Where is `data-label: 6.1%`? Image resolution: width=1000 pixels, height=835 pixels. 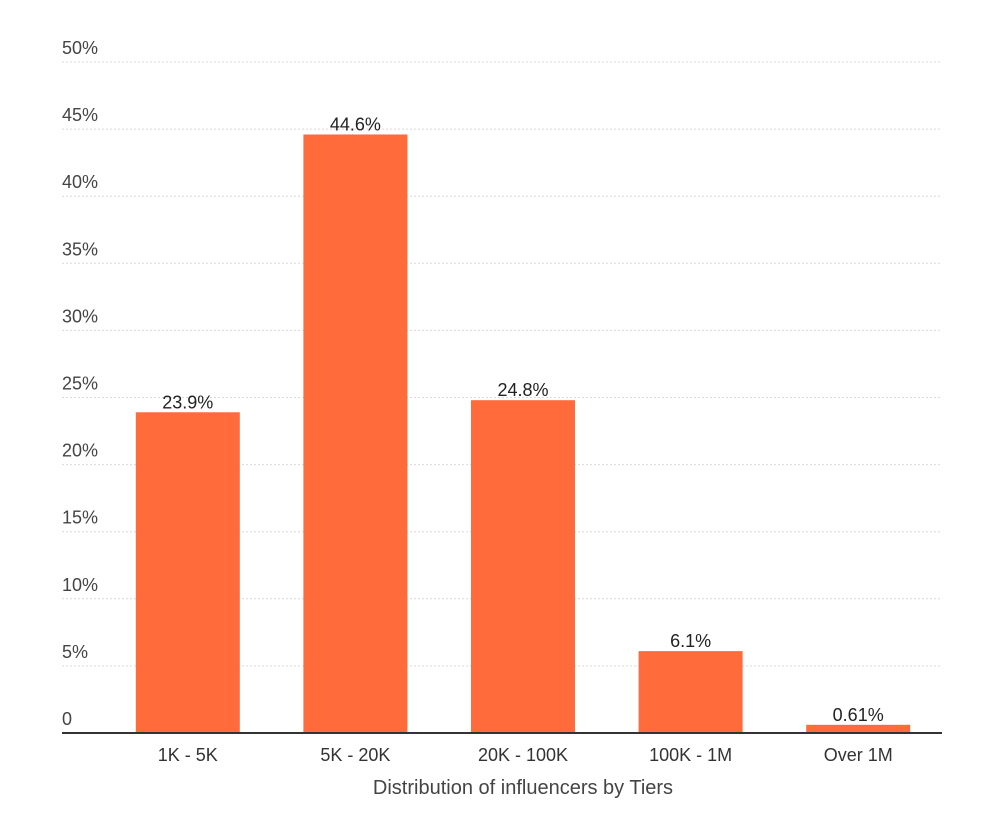 data-label: 6.1% is located at coordinates (690, 641).